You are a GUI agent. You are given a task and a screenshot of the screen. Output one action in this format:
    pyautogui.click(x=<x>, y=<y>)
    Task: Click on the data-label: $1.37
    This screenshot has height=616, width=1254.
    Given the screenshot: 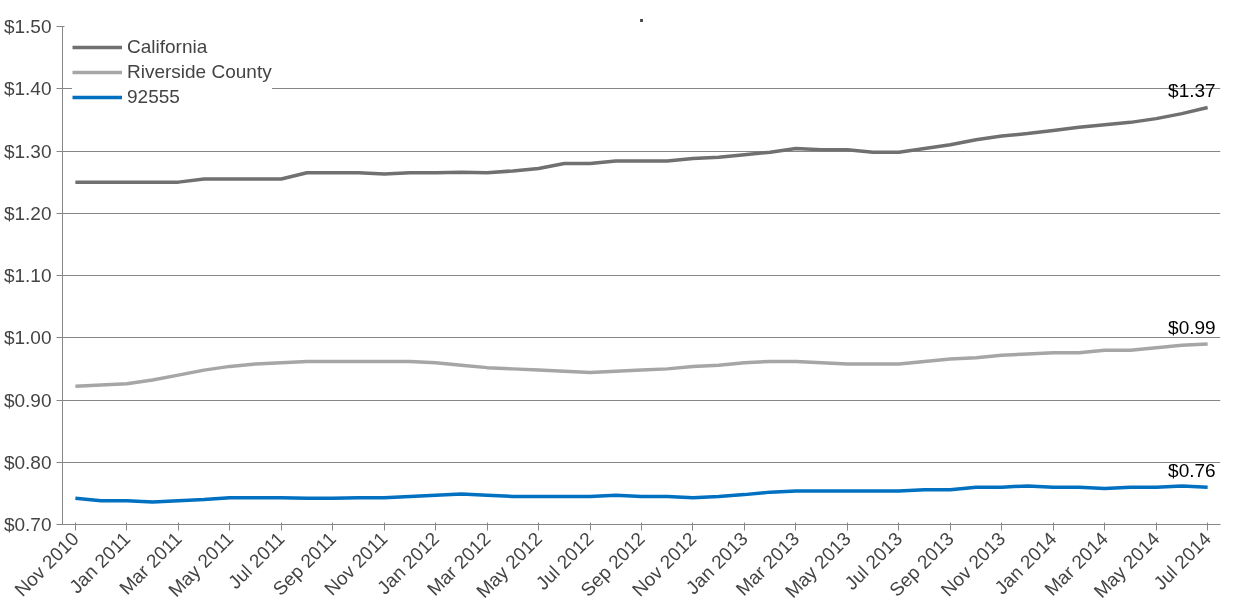 What is the action you would take?
    pyautogui.click(x=1192, y=91)
    